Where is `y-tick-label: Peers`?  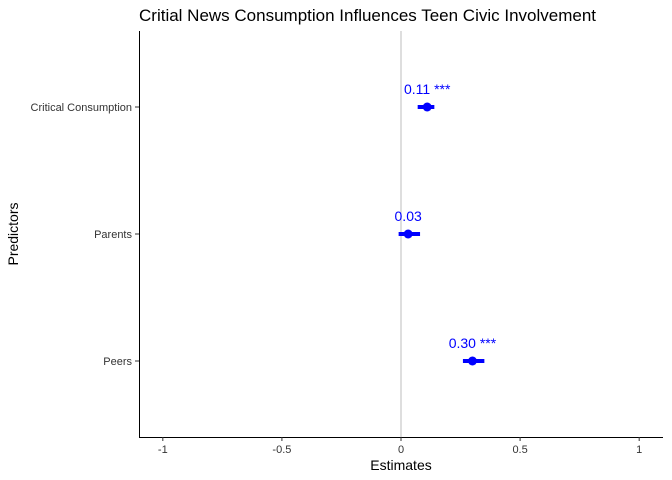
y-tick-label: Peers is located at coordinates (117, 362).